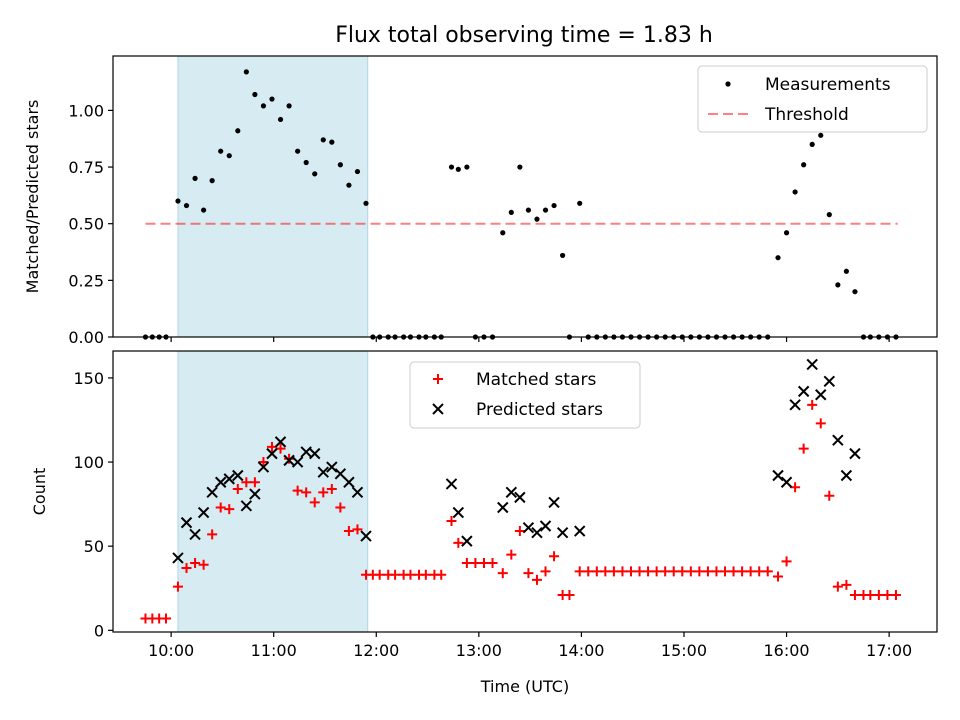 The width and height of the screenshot is (960, 720). Describe the element at coordinates (684, 650) in the screenshot. I see `x-tick-label: 15:00` at that location.